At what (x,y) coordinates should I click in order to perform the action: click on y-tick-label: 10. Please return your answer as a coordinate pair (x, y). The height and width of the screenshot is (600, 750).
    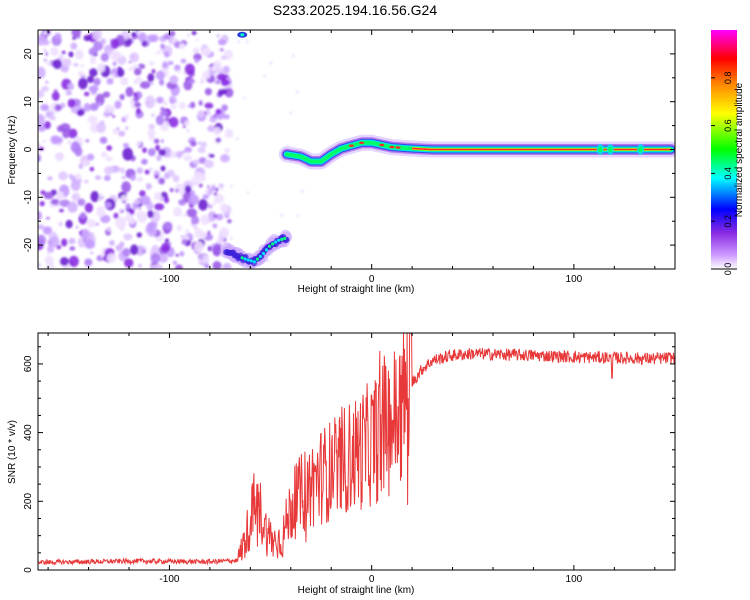
    Looking at the image, I should click on (28, 102).